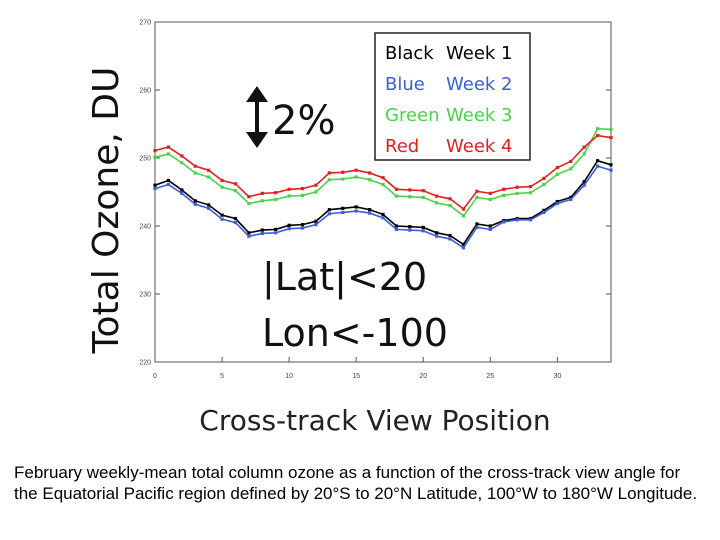 The image size is (720, 540). I want to click on legend-entry-week: Week 2, so click(479, 84).